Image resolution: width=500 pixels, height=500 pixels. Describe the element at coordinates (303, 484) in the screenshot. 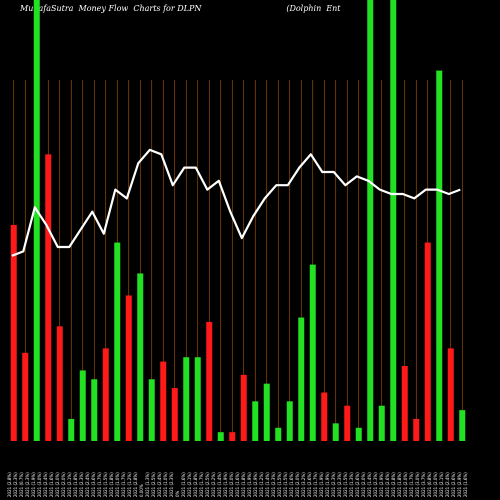

I see `x-tick-label: 2021 (3.2%)` at that location.